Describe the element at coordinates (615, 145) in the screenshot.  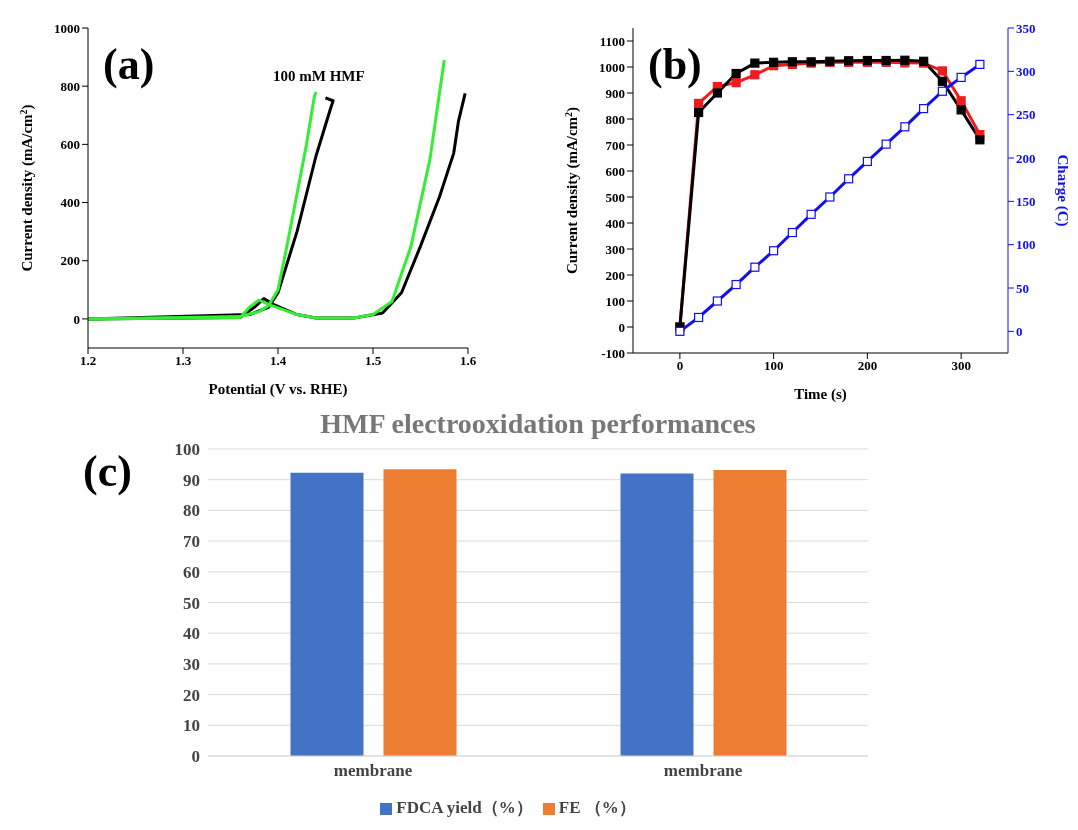
I see `y-tick-label: 700` at that location.